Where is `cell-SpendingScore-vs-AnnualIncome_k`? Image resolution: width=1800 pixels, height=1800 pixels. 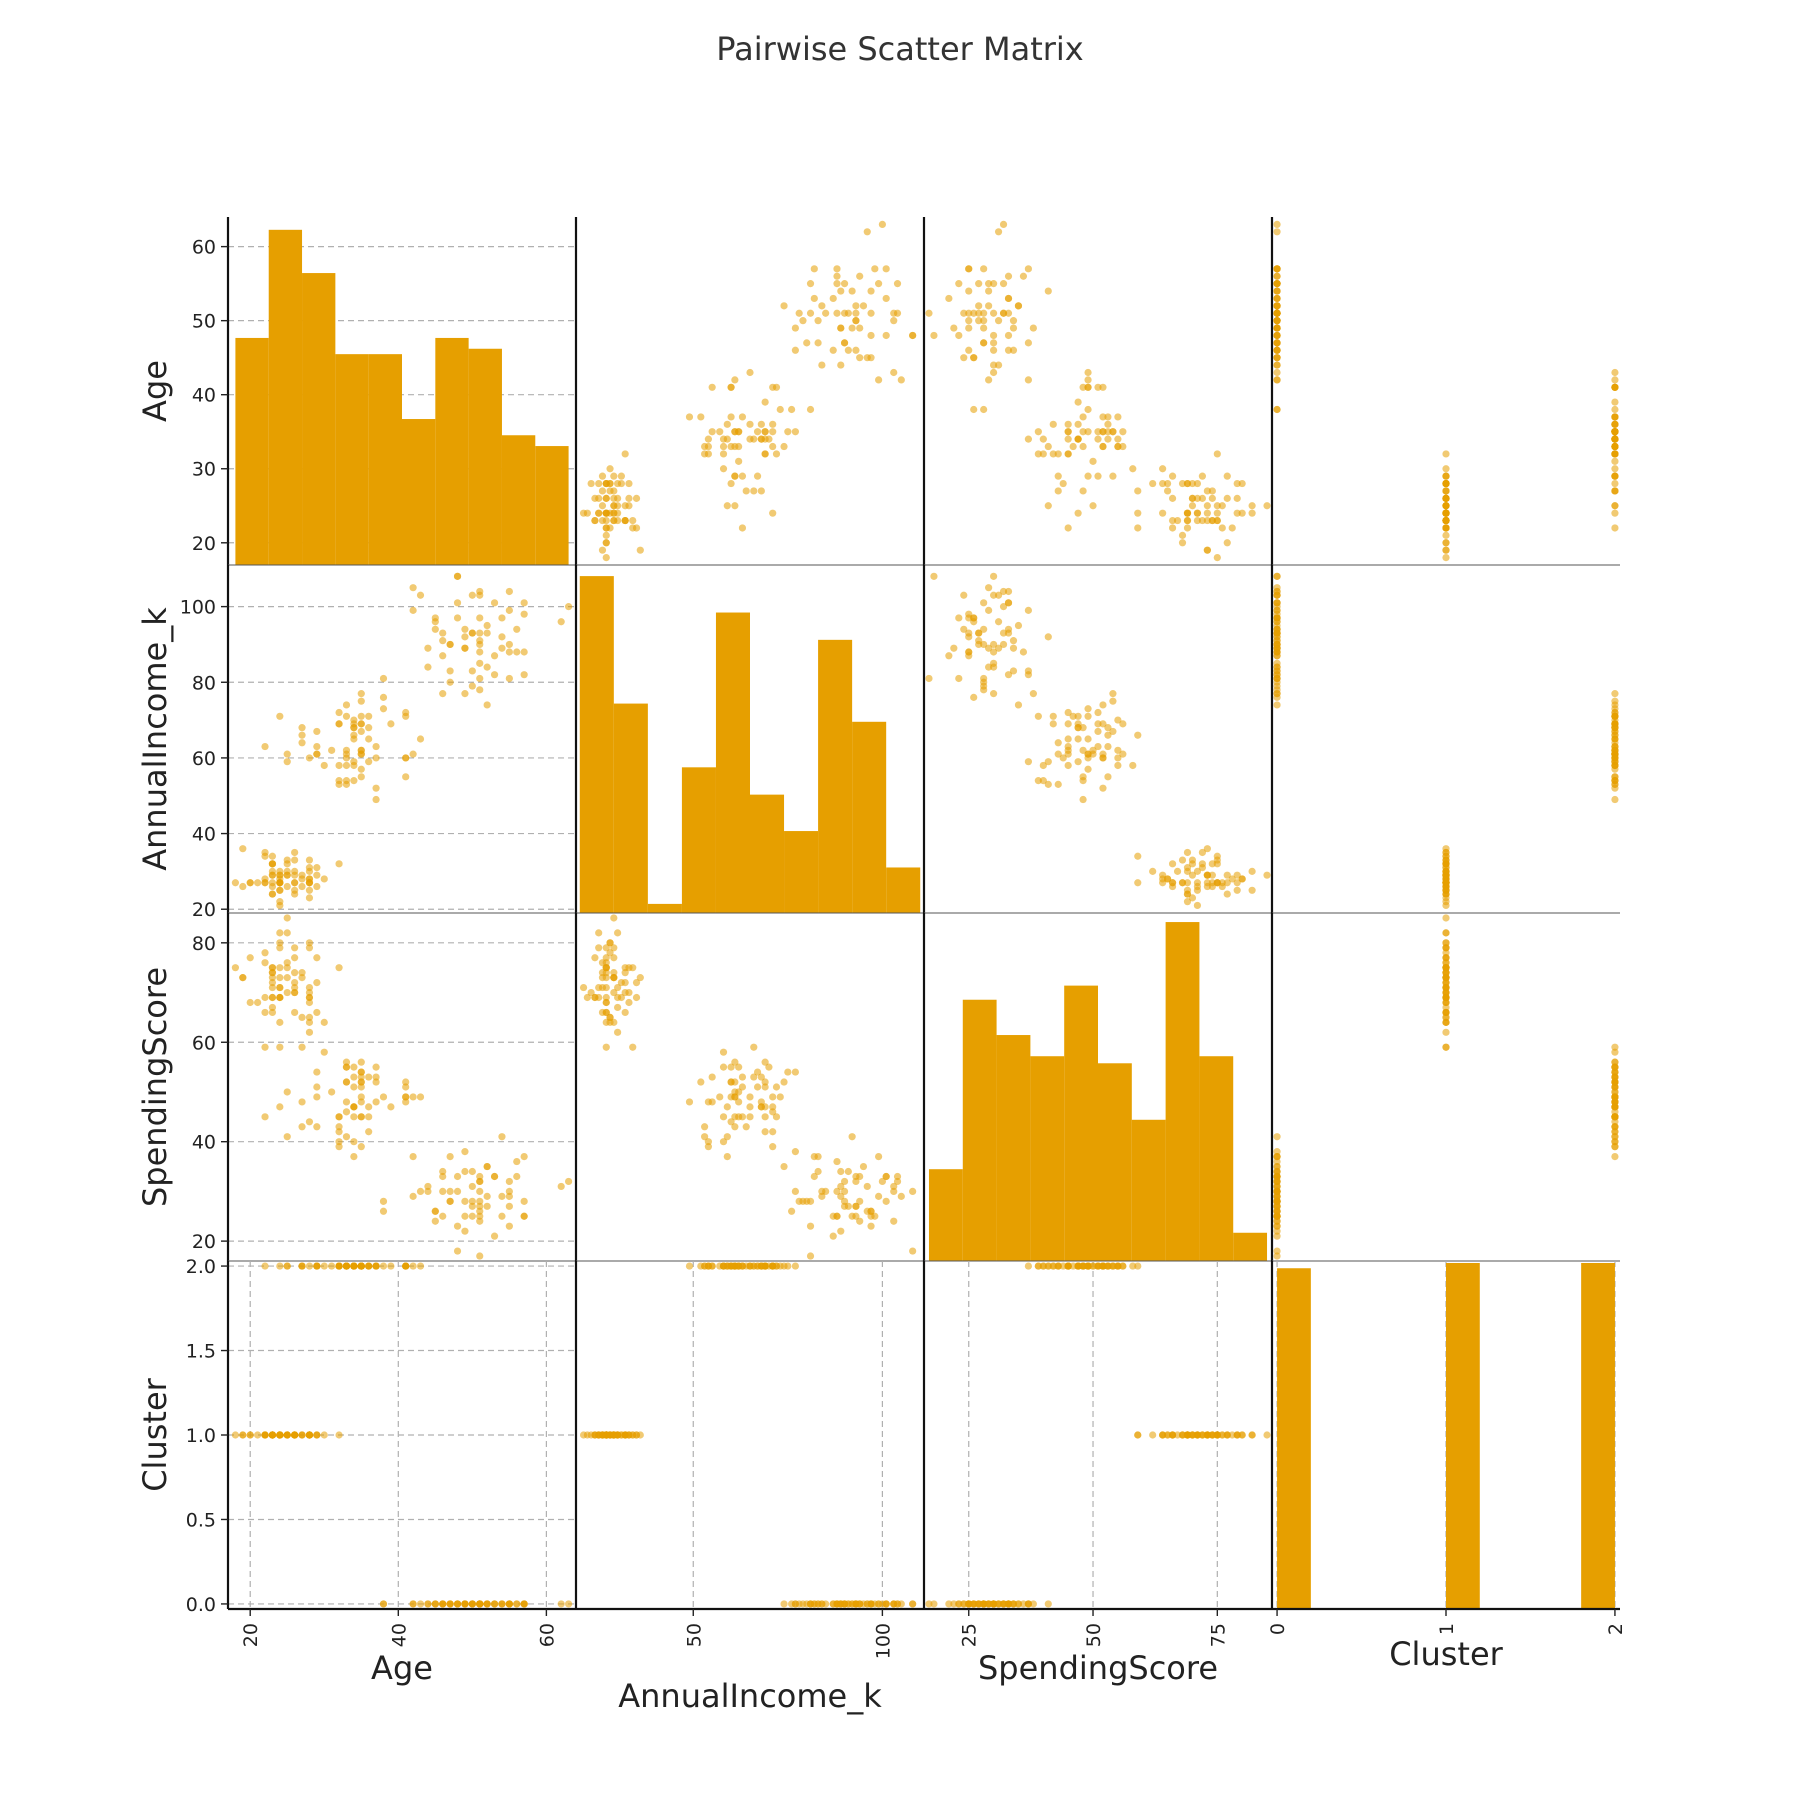
cell-SpendingScore-vs-AnnualIncome_k is located at coordinates (749, 1087).